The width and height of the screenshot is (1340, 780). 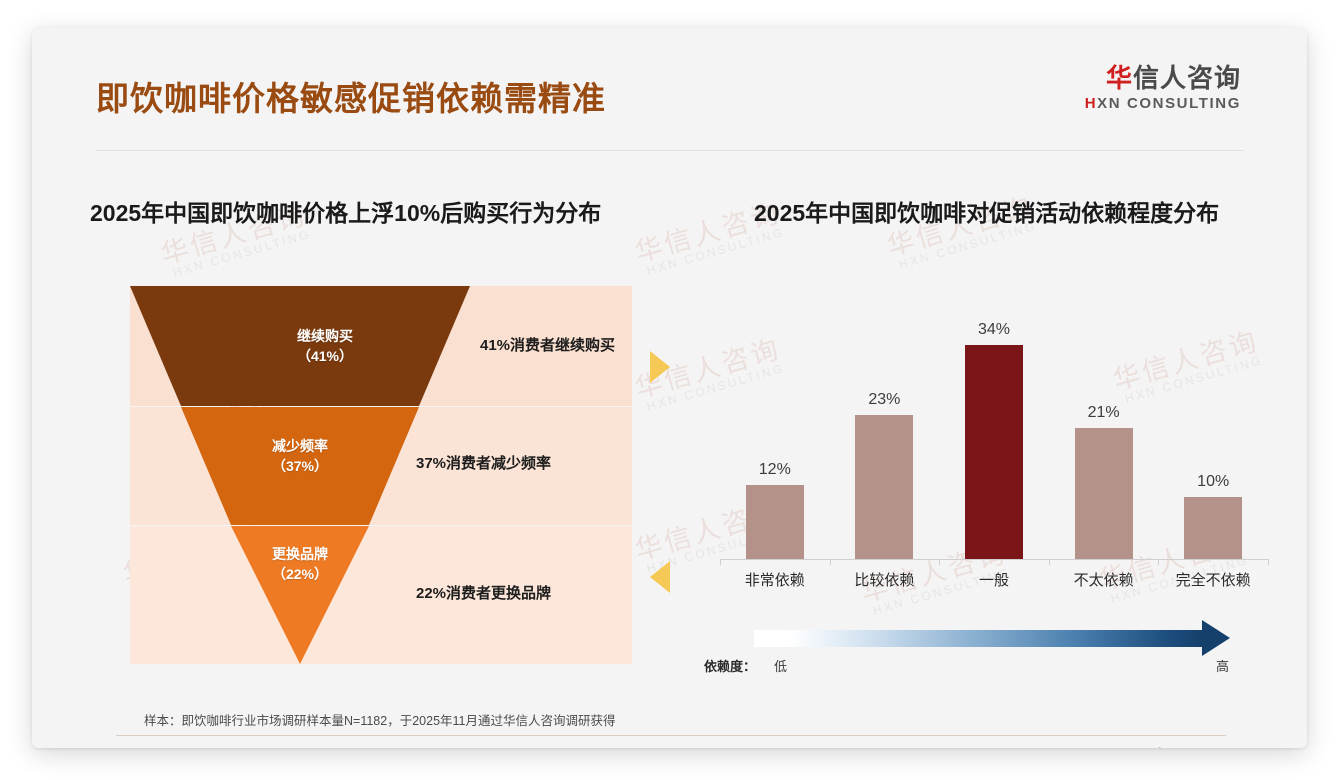 What do you see at coordinates (781, 666) in the screenshot?
I see `legend-low-label: 低` at bounding box center [781, 666].